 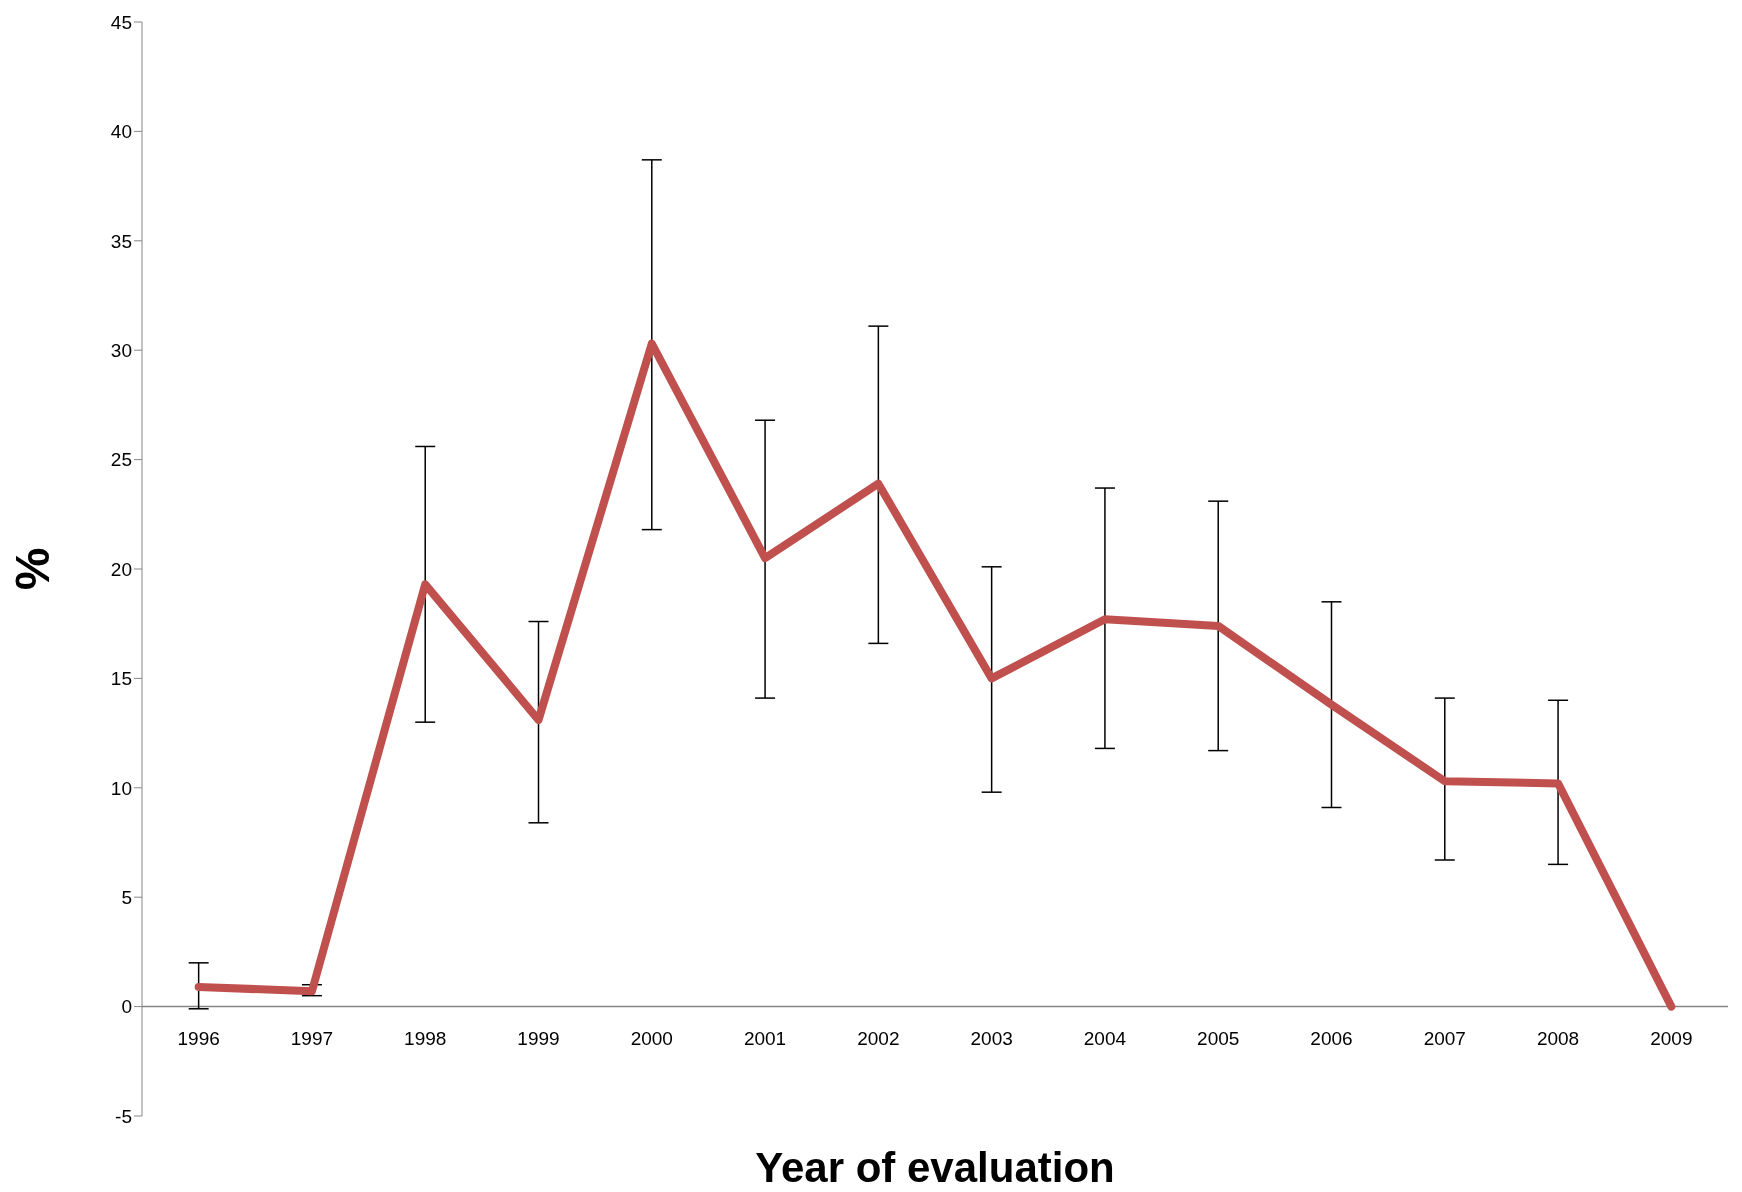 What do you see at coordinates (121, 132) in the screenshot?
I see `y-tick-label: 40` at bounding box center [121, 132].